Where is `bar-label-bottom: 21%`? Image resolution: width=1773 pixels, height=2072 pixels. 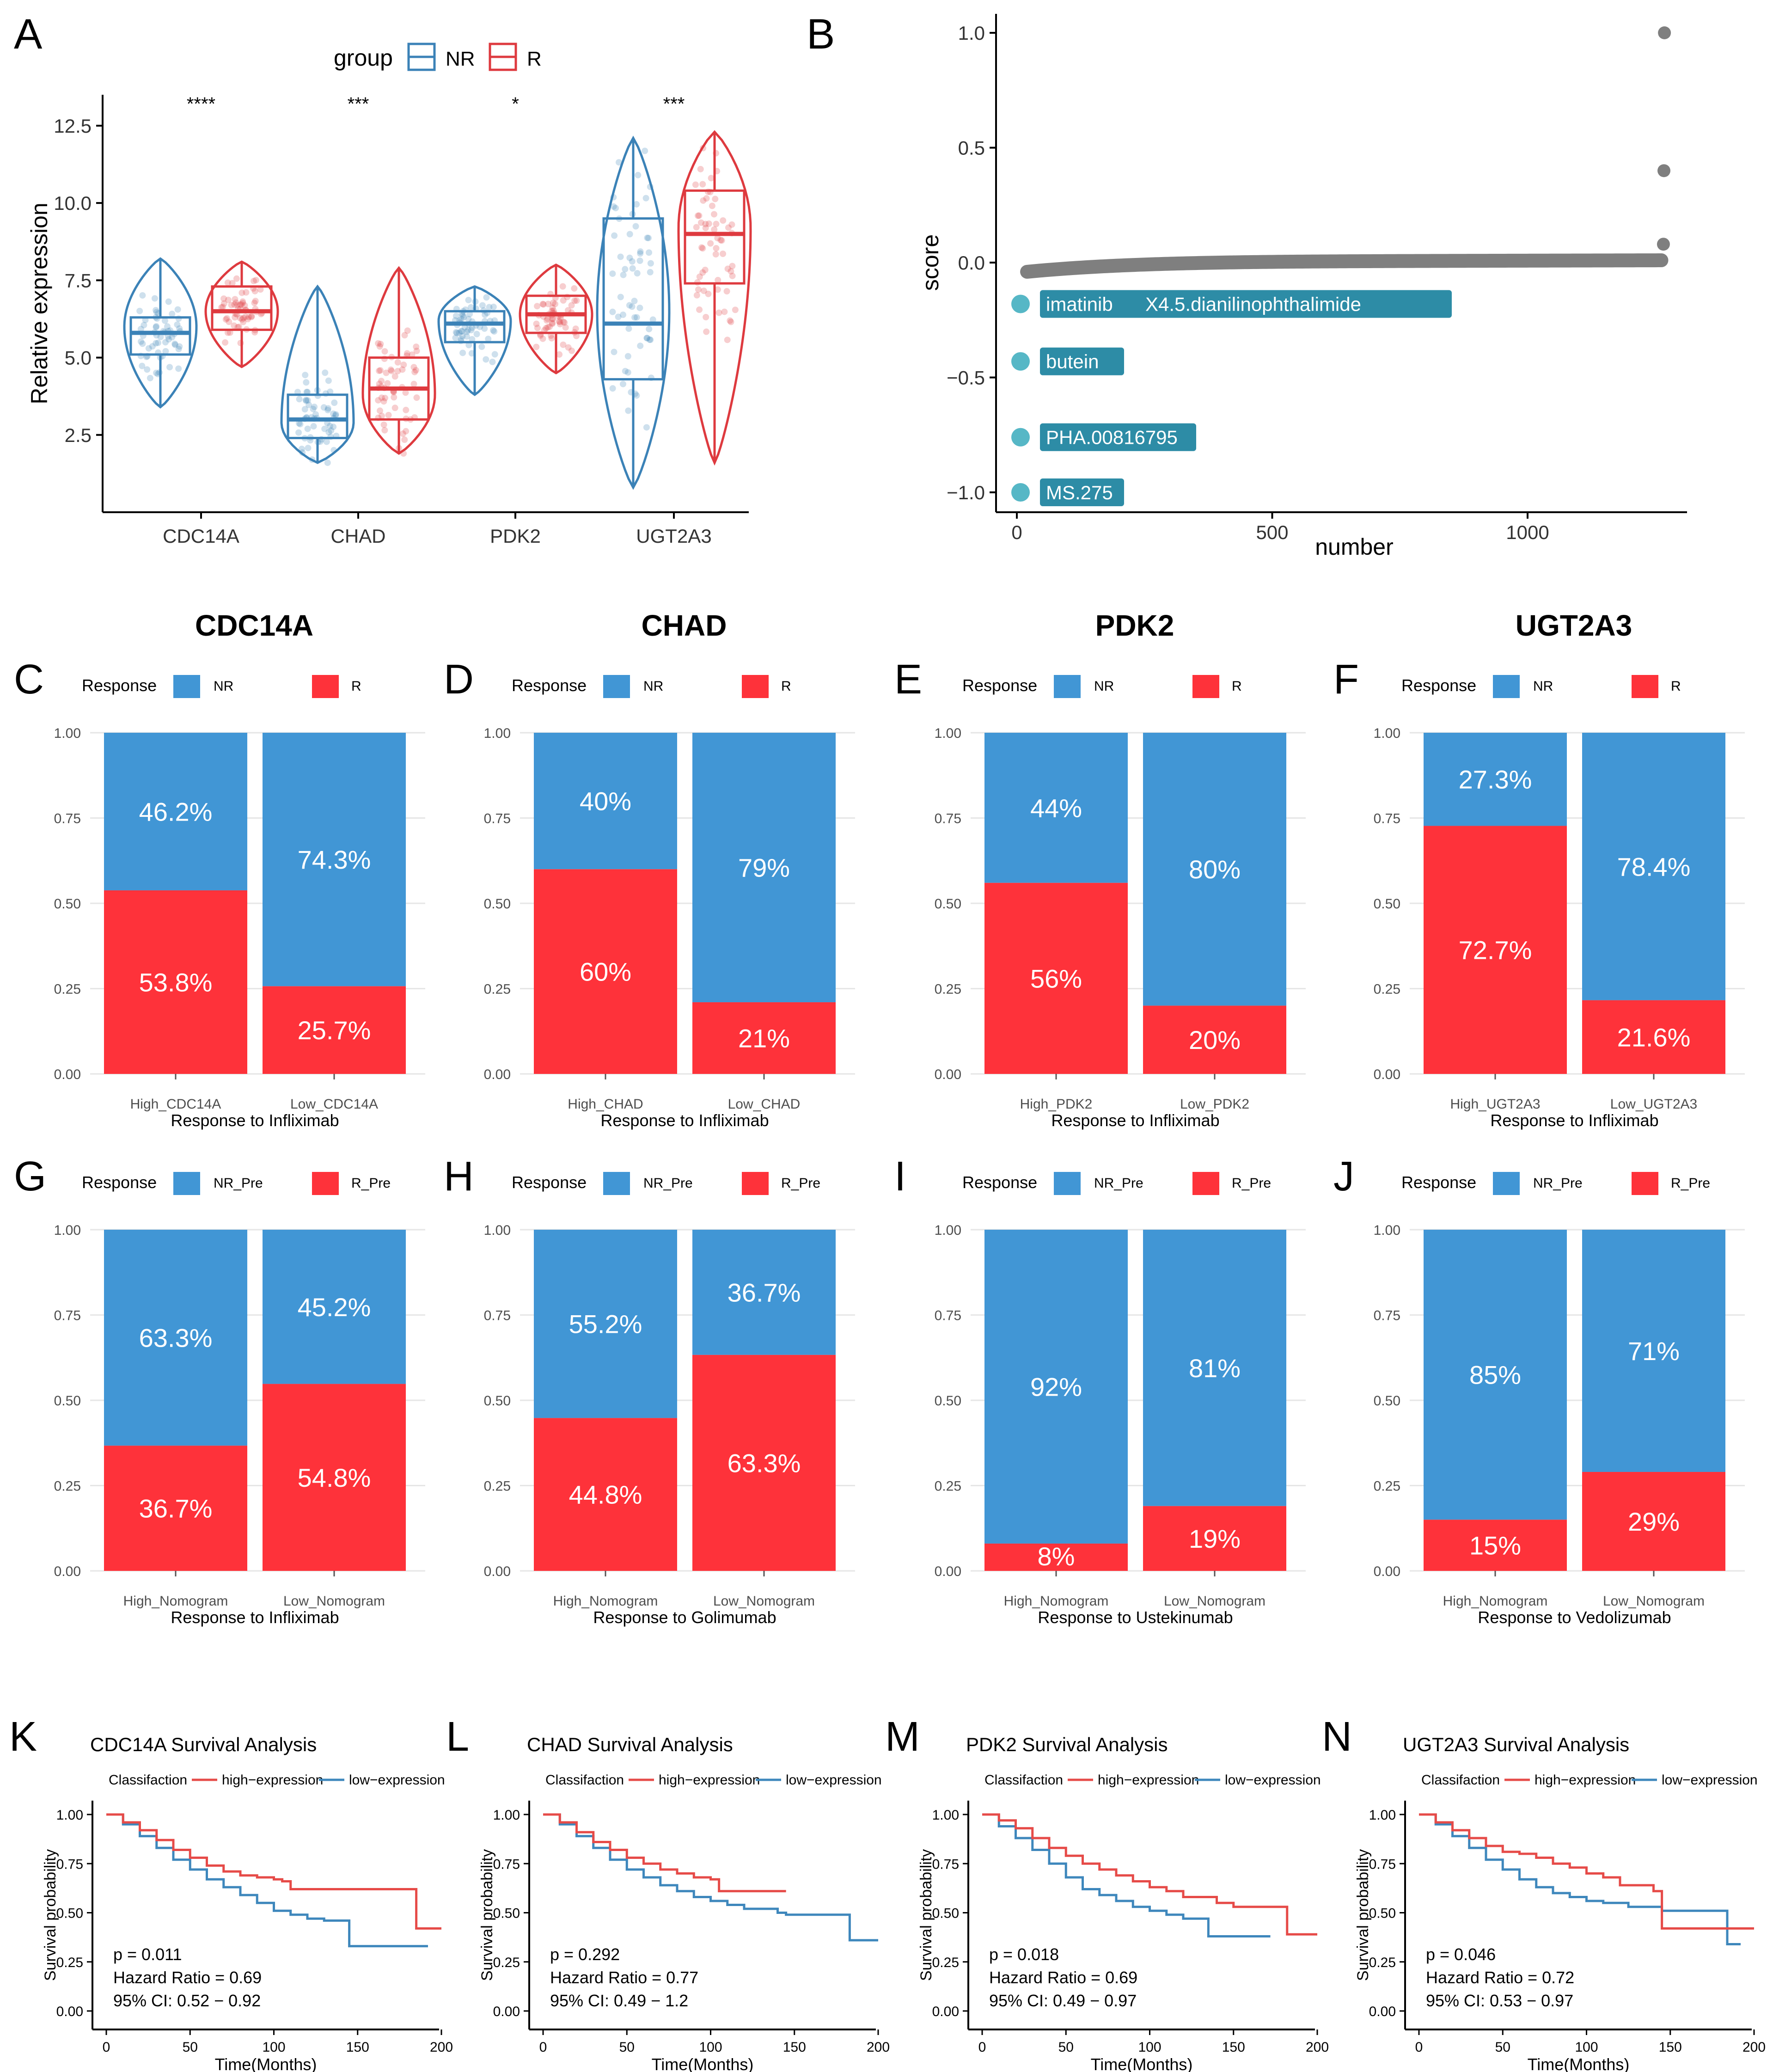
bar-label-bottom: 21% is located at coordinates (764, 1038).